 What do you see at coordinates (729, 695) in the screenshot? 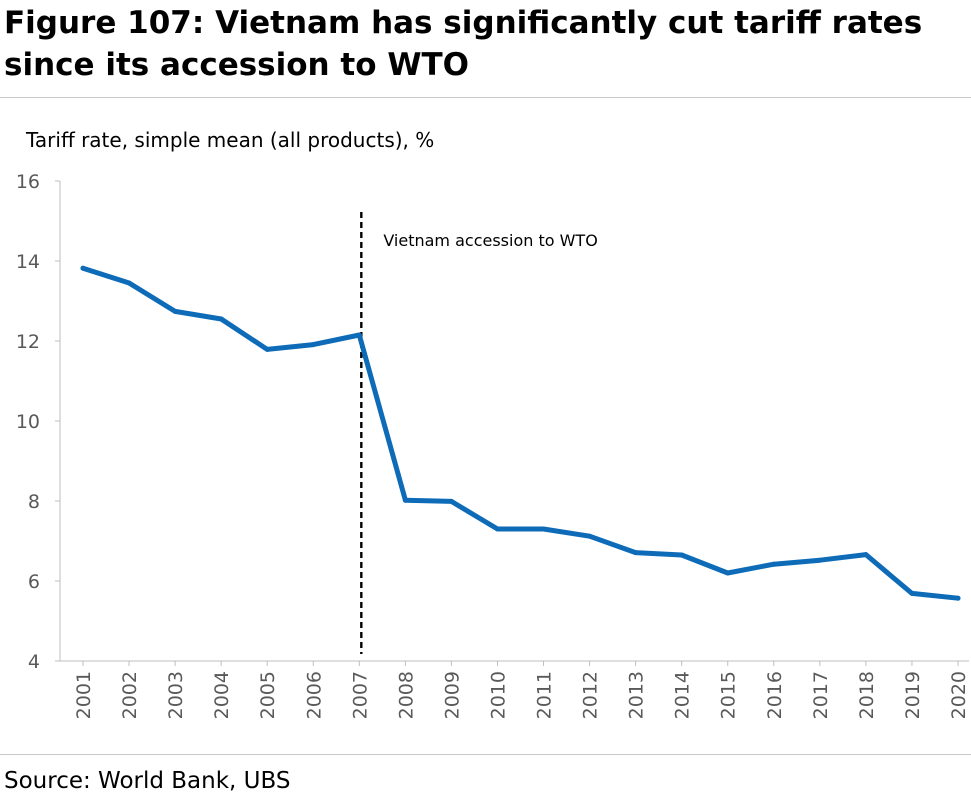
I see `x-tick-label: 2015` at bounding box center [729, 695].